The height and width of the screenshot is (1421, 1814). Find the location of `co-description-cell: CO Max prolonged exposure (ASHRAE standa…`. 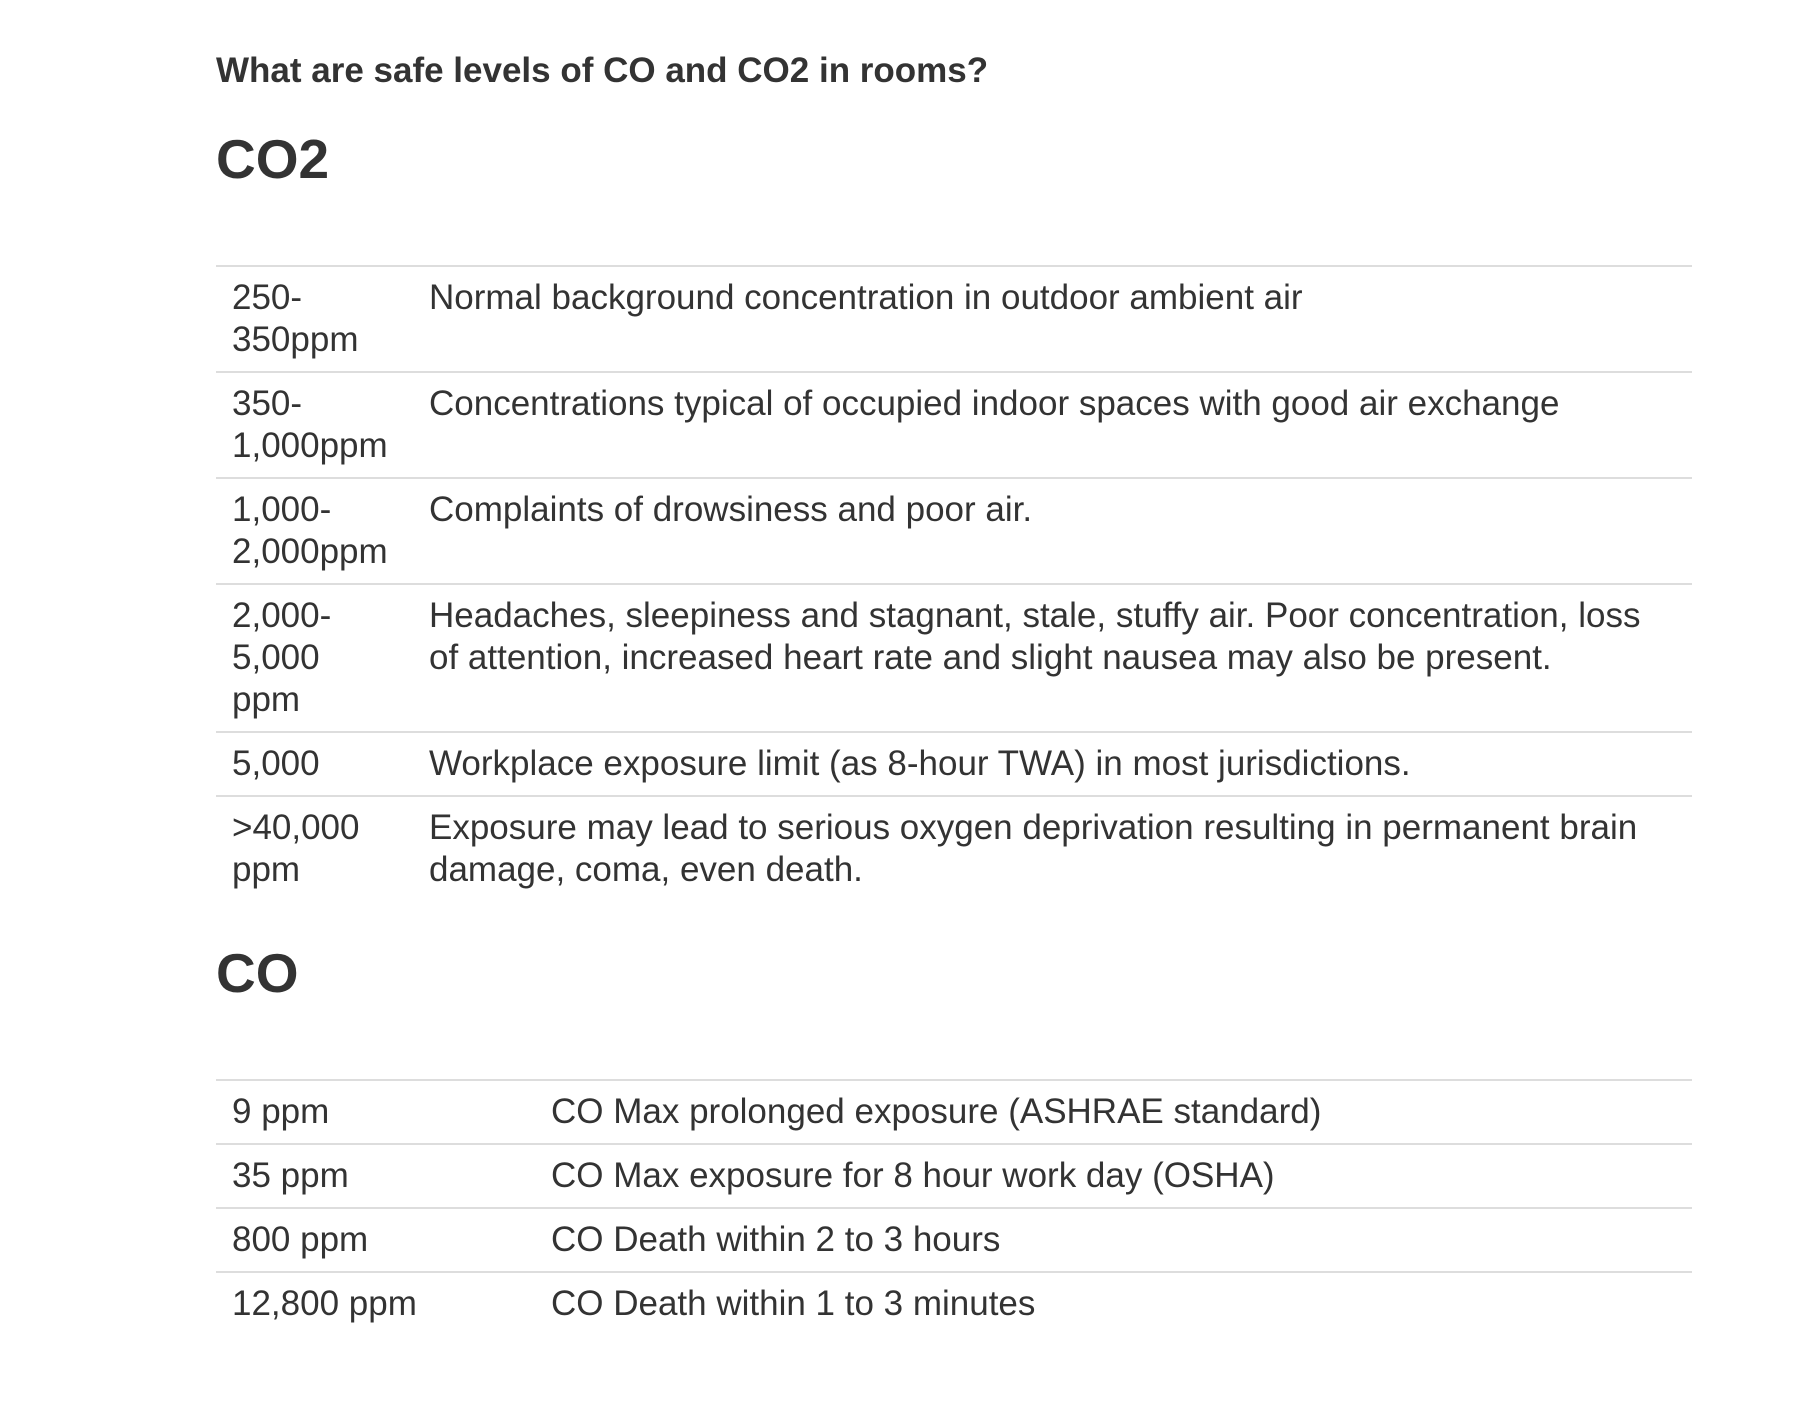

co-description-cell: CO Max prolonged exposure (ASHRAE standa… is located at coordinates (1113, 1111).